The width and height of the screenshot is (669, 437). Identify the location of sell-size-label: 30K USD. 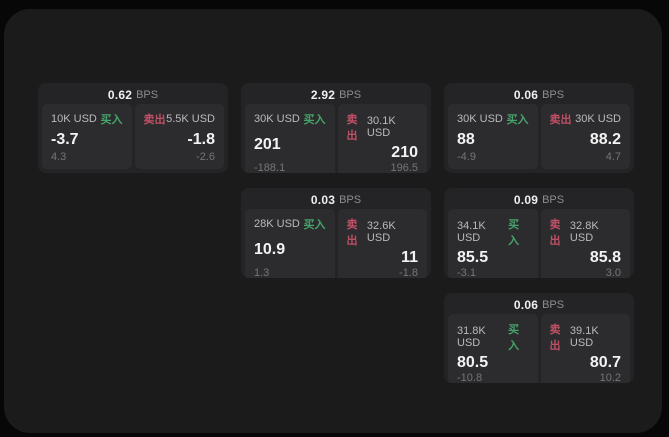
(598, 119).